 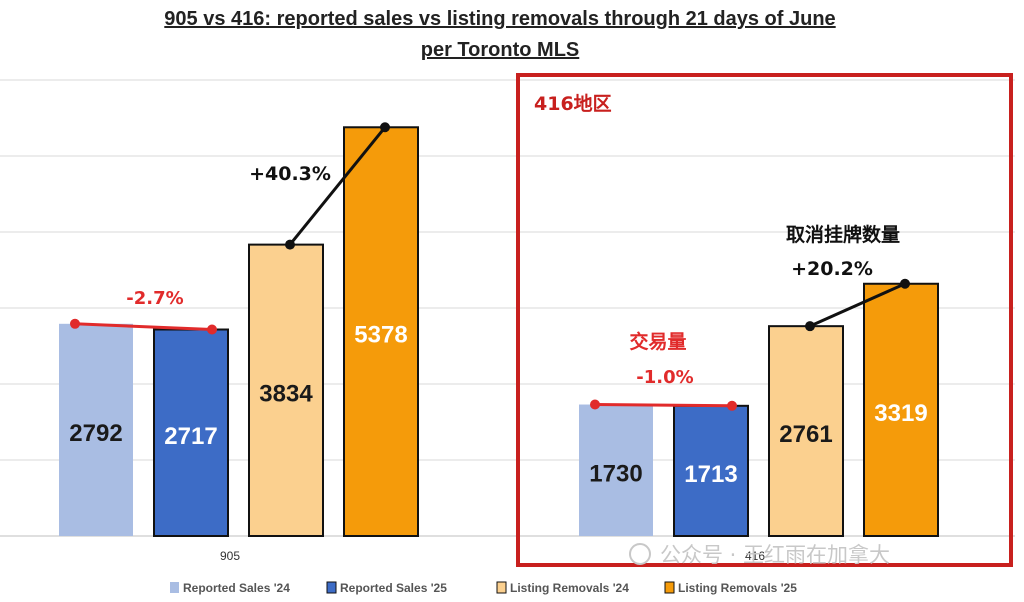 What do you see at coordinates (737, 588) in the screenshot?
I see `legend-label-3: Listing Removals '25` at bounding box center [737, 588].